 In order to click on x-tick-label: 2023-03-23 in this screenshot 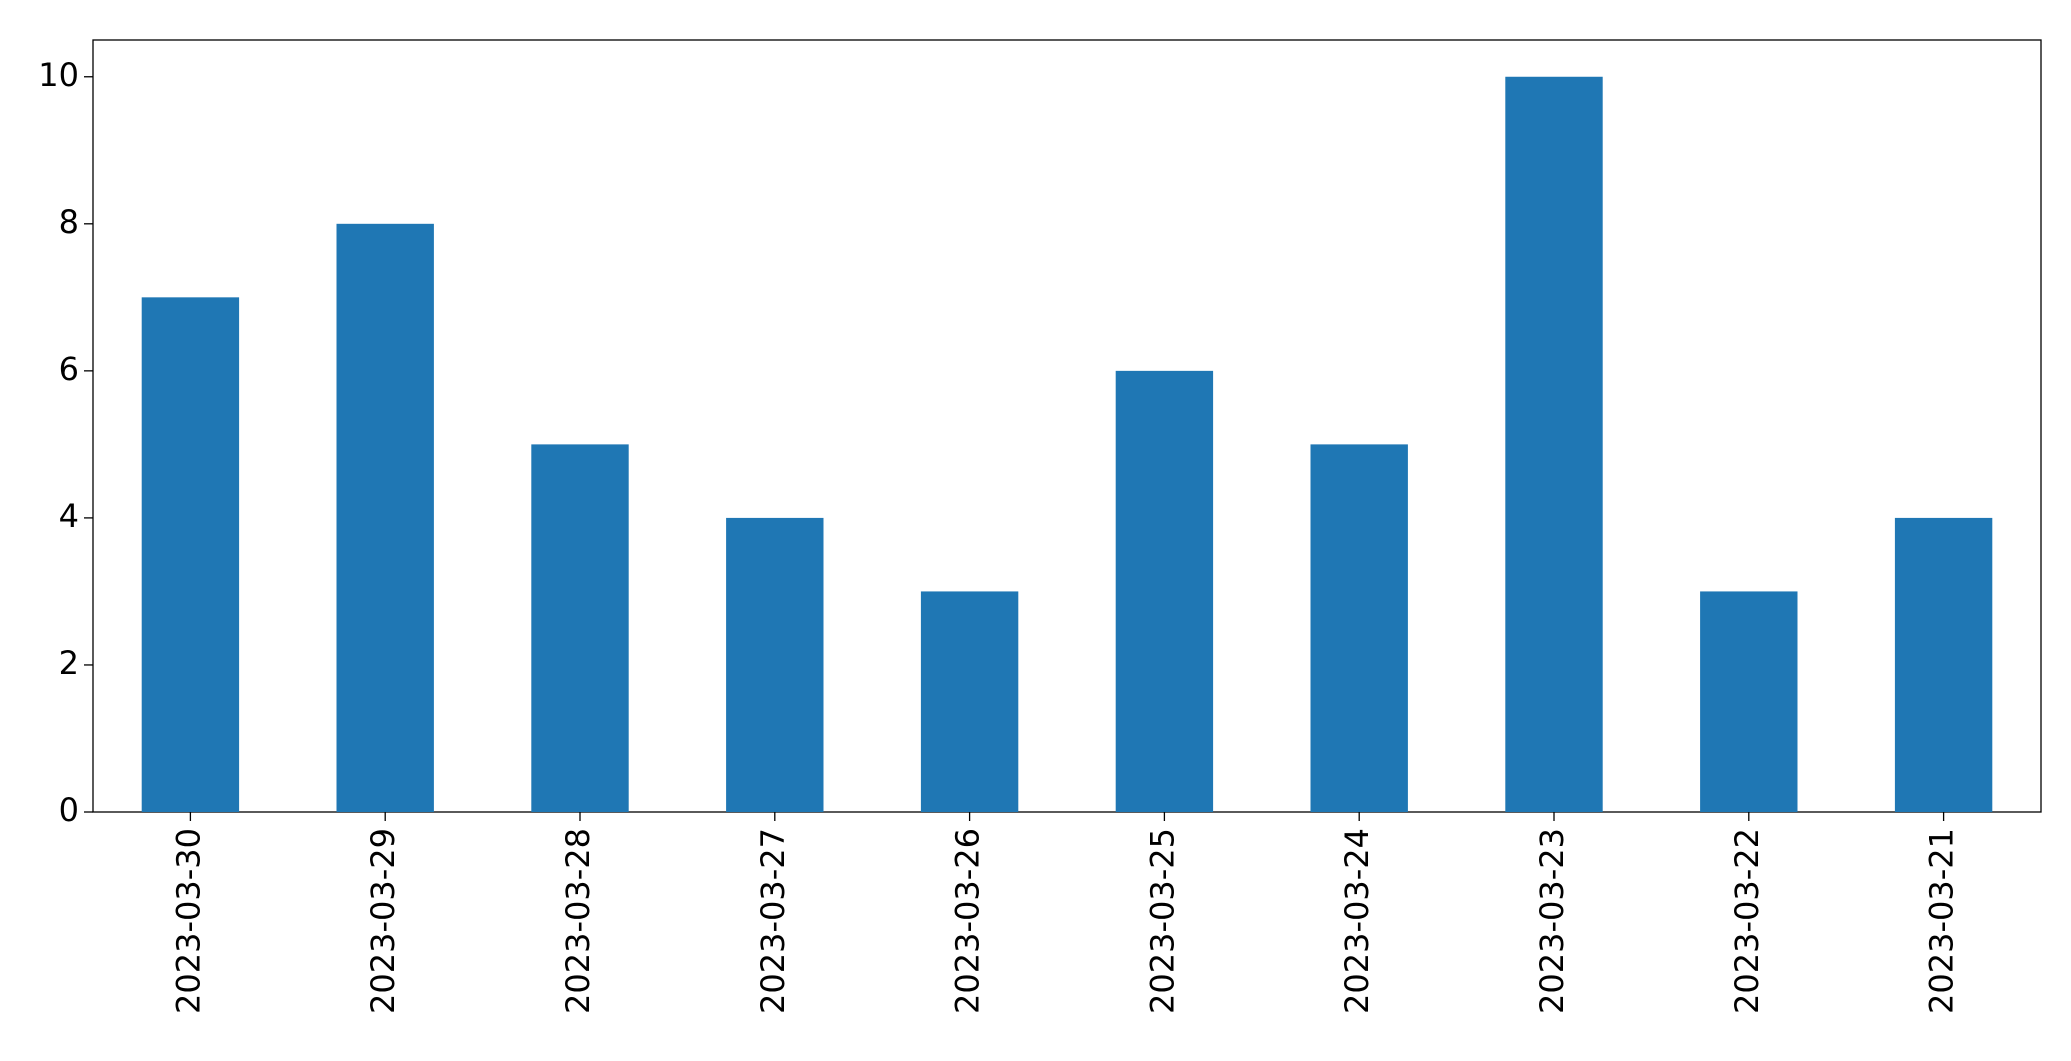, I will do `click(1552, 921)`.